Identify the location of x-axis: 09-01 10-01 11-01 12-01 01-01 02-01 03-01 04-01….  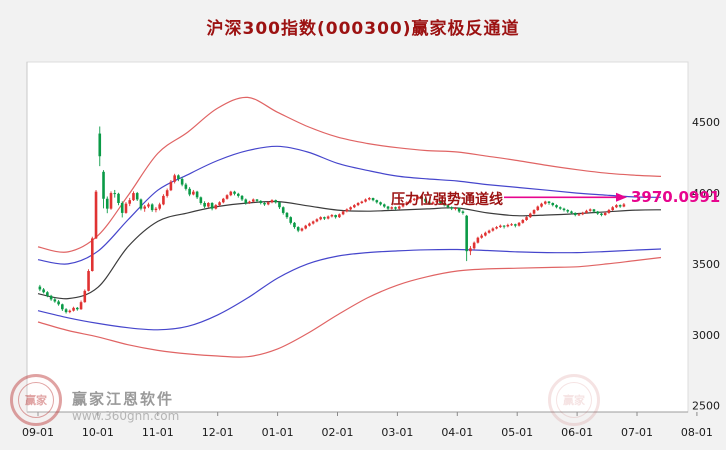
(367, 425).